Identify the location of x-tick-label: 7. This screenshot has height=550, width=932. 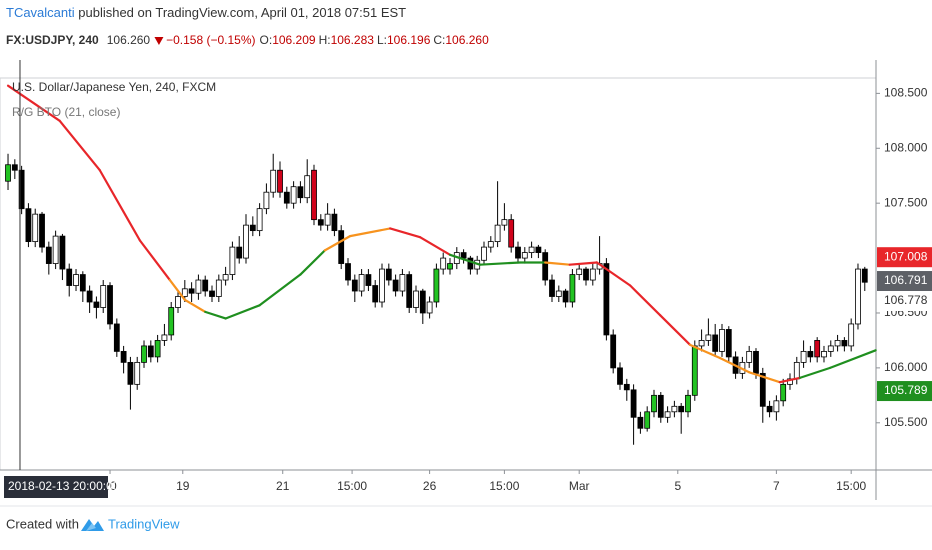
(776, 486).